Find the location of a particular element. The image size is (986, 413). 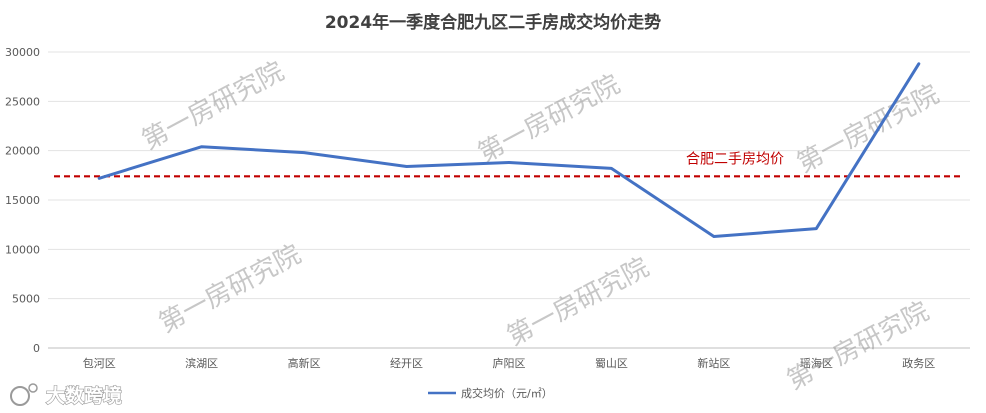

y-tick-label: 25000 is located at coordinates (22, 101).